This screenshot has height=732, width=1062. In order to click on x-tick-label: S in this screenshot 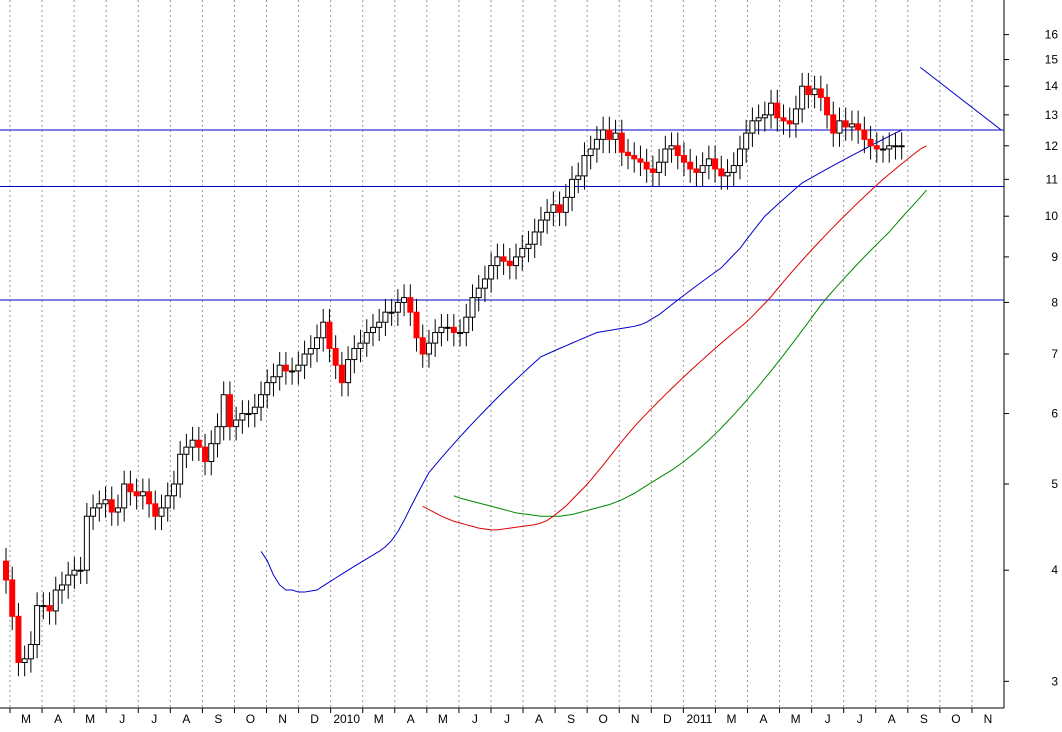, I will do `click(218, 719)`.